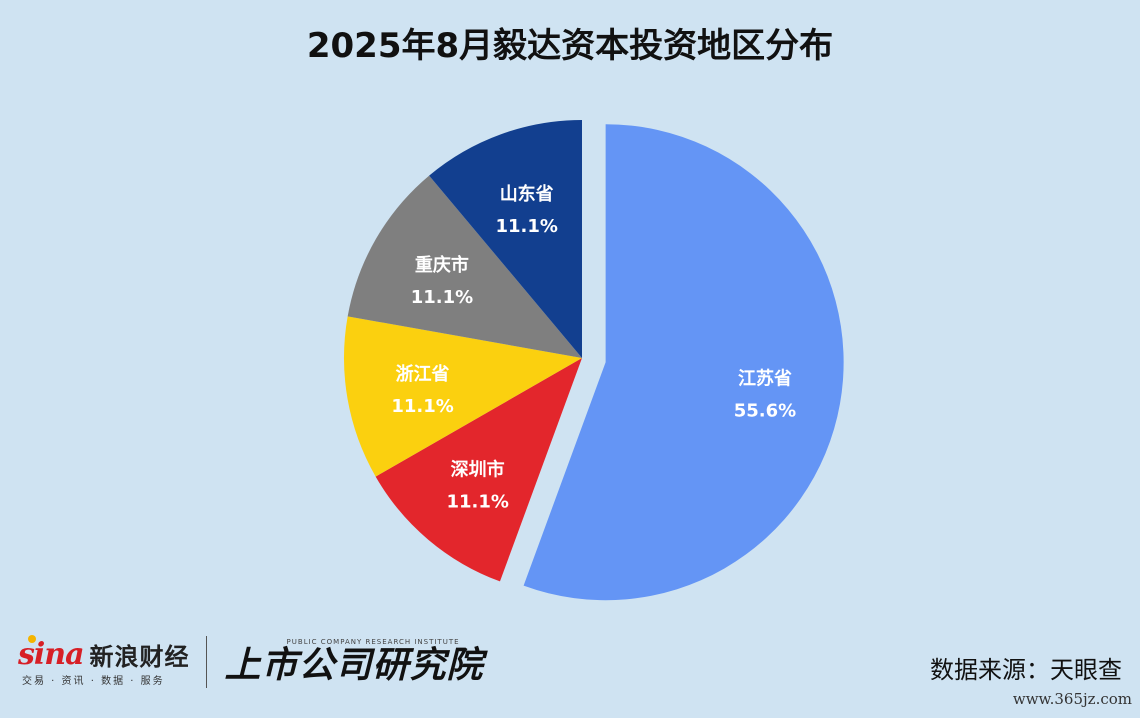  Describe the element at coordinates (527, 194) in the screenshot. I see `slice-label-4: 山东省` at that location.